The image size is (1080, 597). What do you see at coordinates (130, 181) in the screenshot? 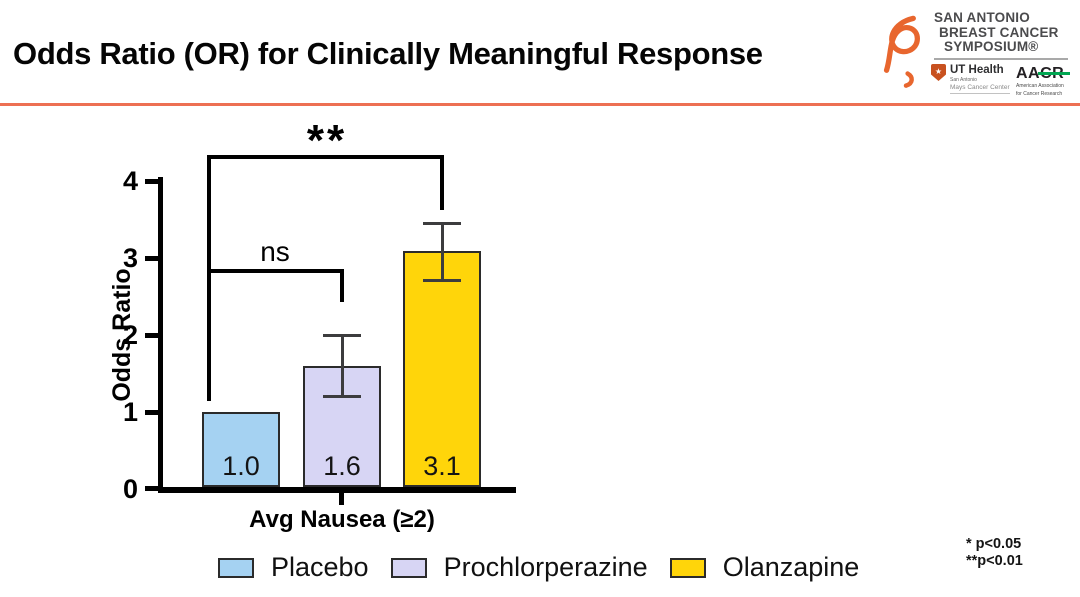
I see `y-tick-label-4: 4` at bounding box center [130, 181].